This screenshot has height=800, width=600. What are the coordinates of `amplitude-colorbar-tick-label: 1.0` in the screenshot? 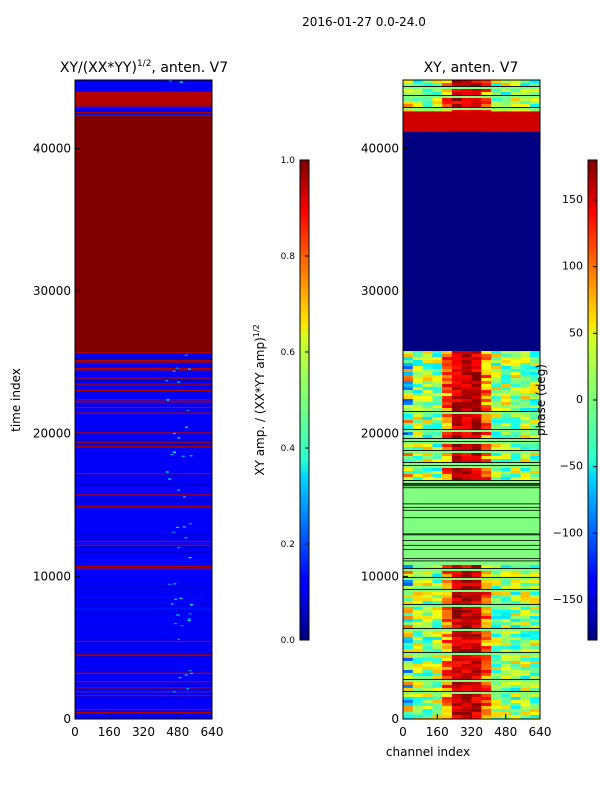 It's located at (288, 161).